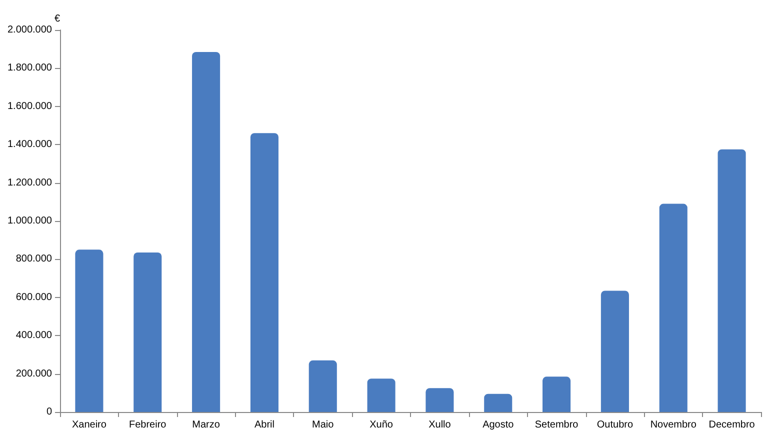  I want to click on y-tick-label: 200.000, so click(34, 374).